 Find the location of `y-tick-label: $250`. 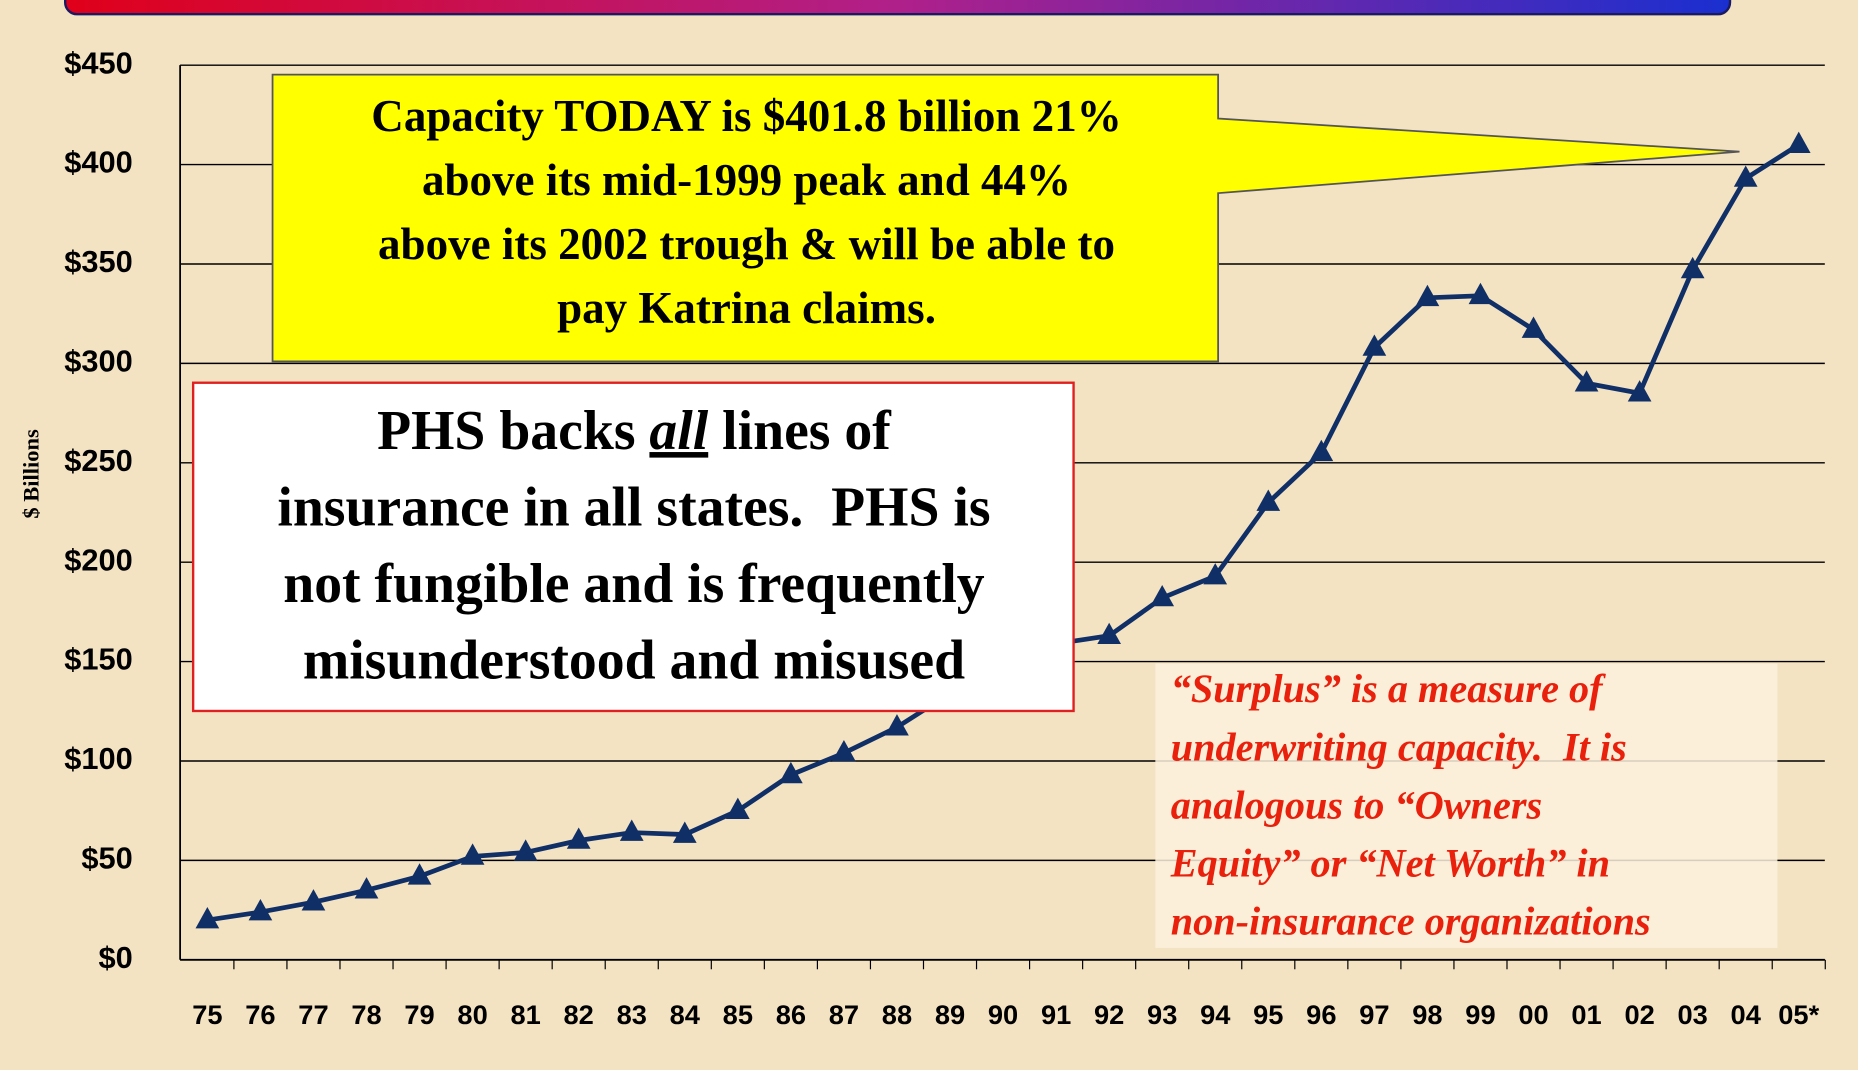

y-tick-label: $250 is located at coordinates (98, 460).